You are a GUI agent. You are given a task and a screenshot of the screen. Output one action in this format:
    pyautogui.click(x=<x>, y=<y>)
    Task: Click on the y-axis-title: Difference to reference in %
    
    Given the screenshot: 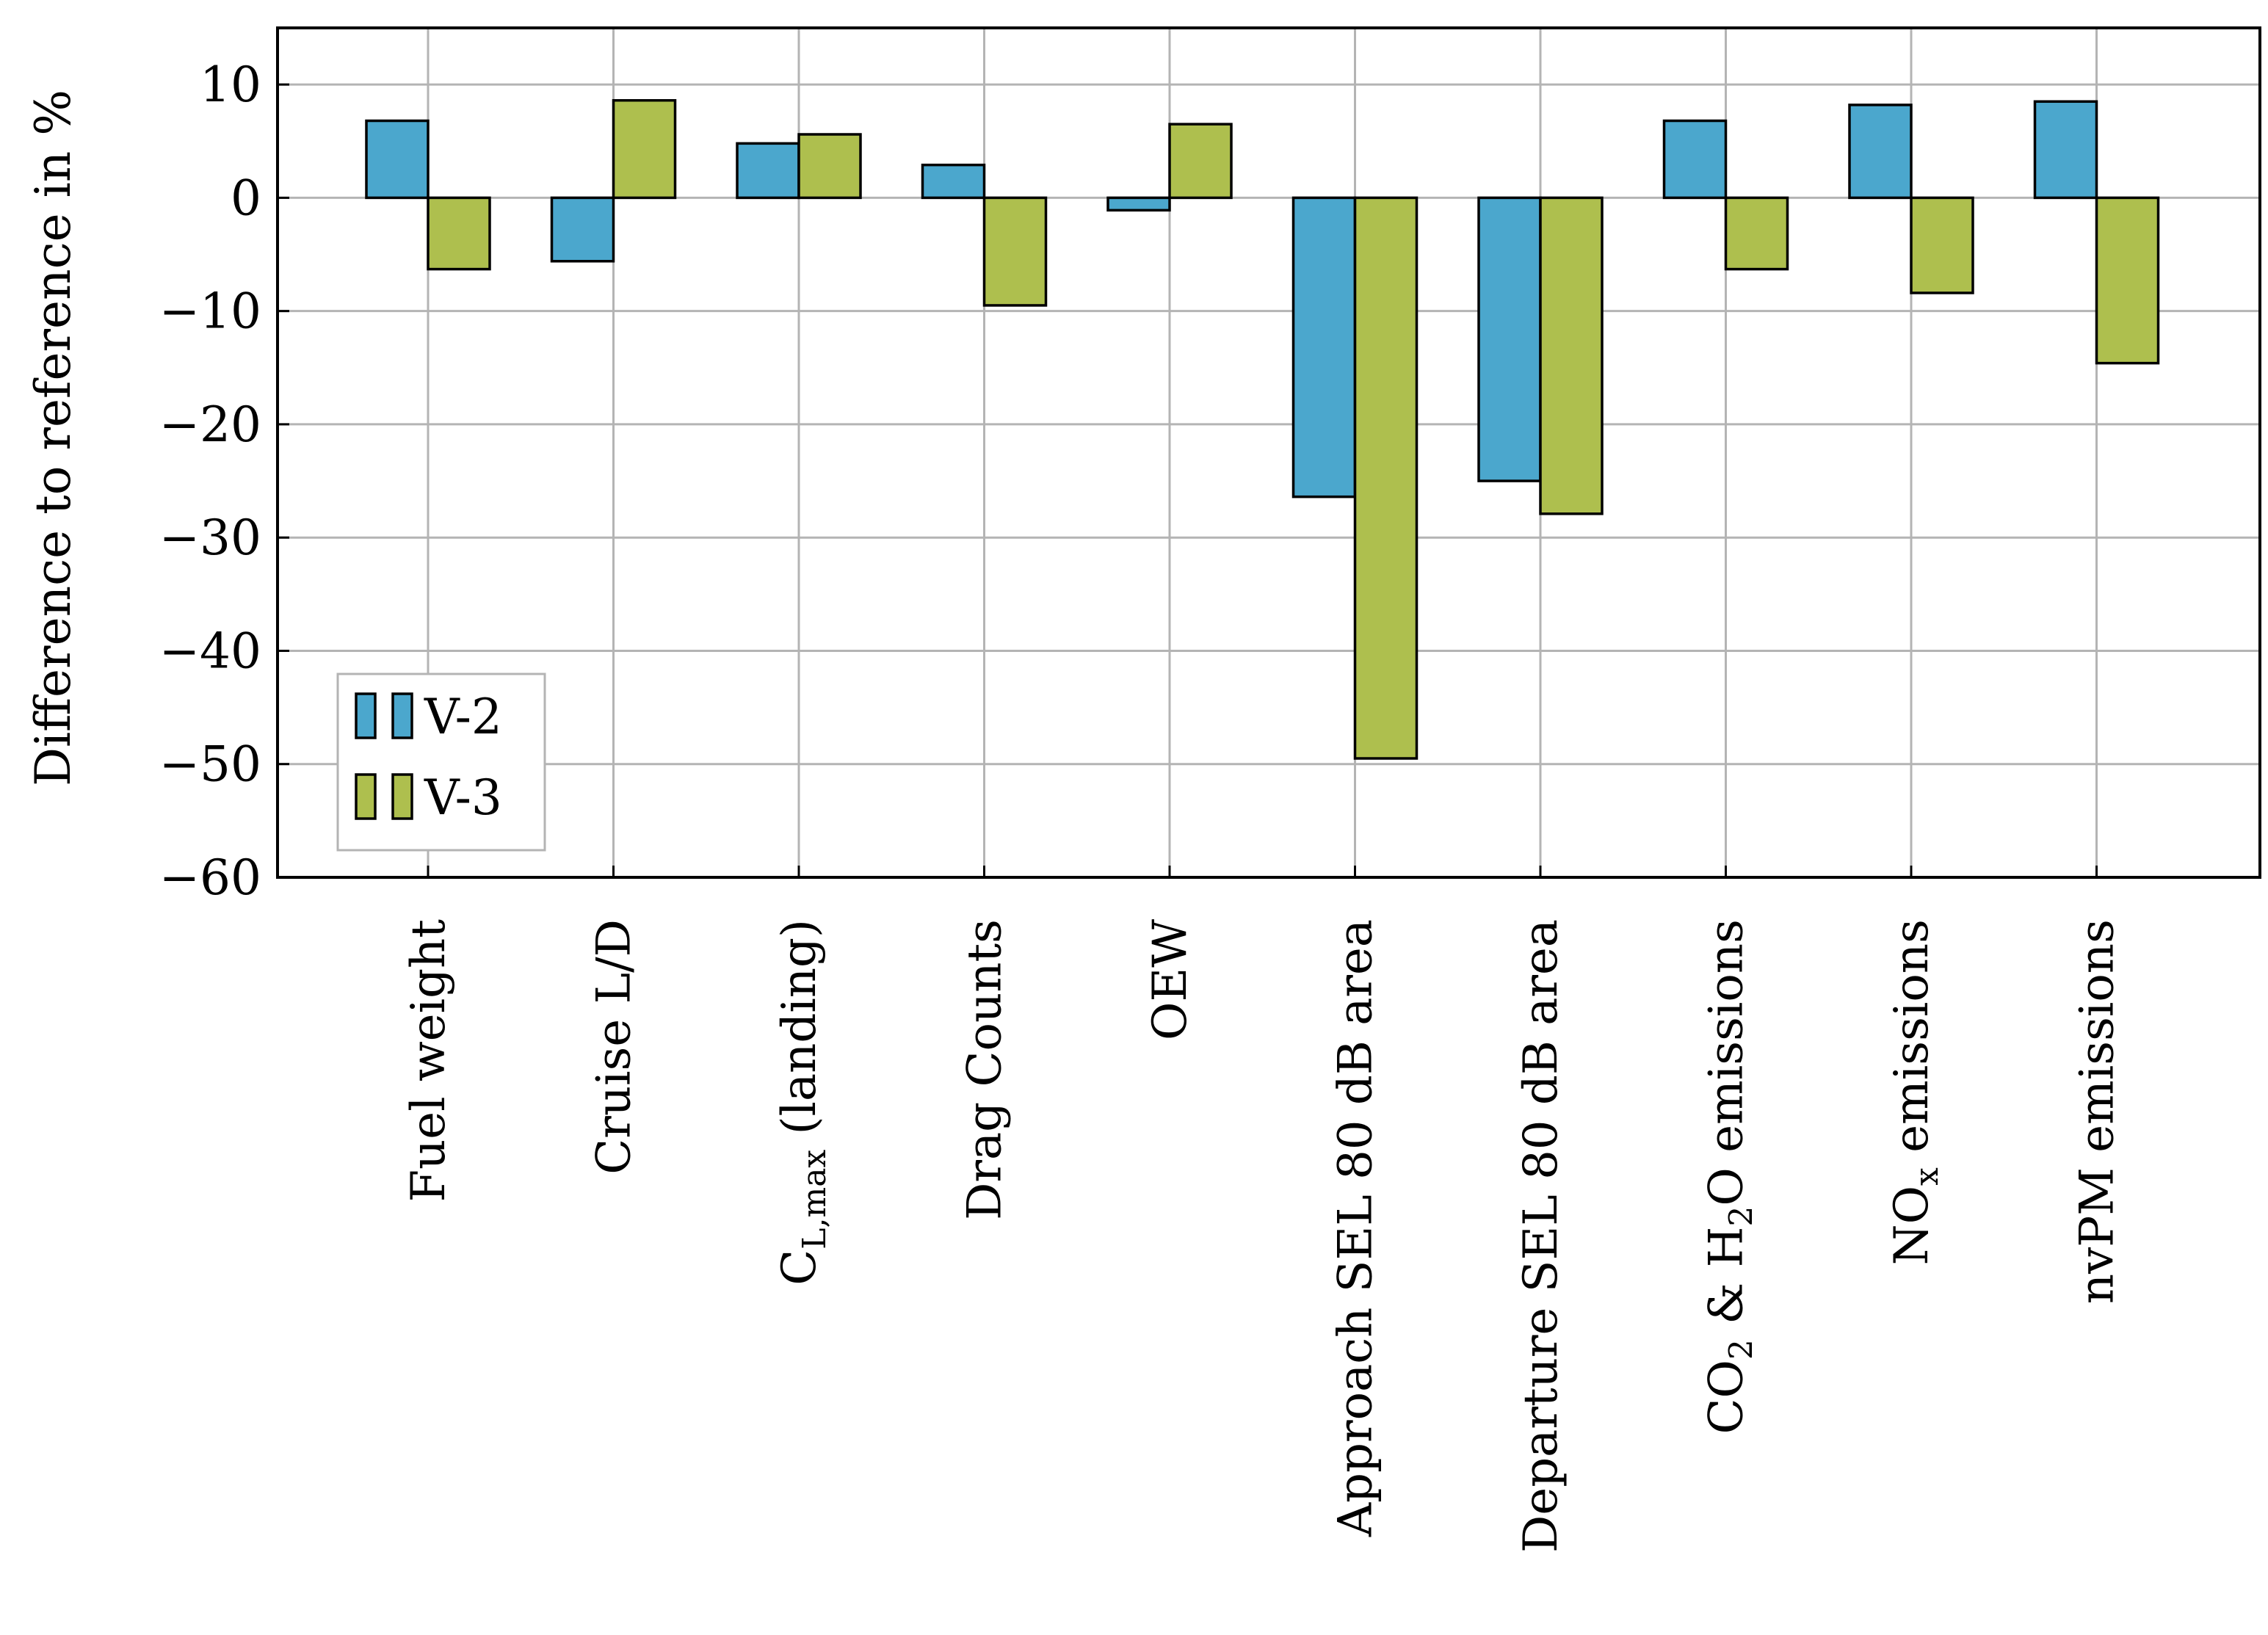 What is the action you would take?
    pyautogui.click(x=53, y=438)
    